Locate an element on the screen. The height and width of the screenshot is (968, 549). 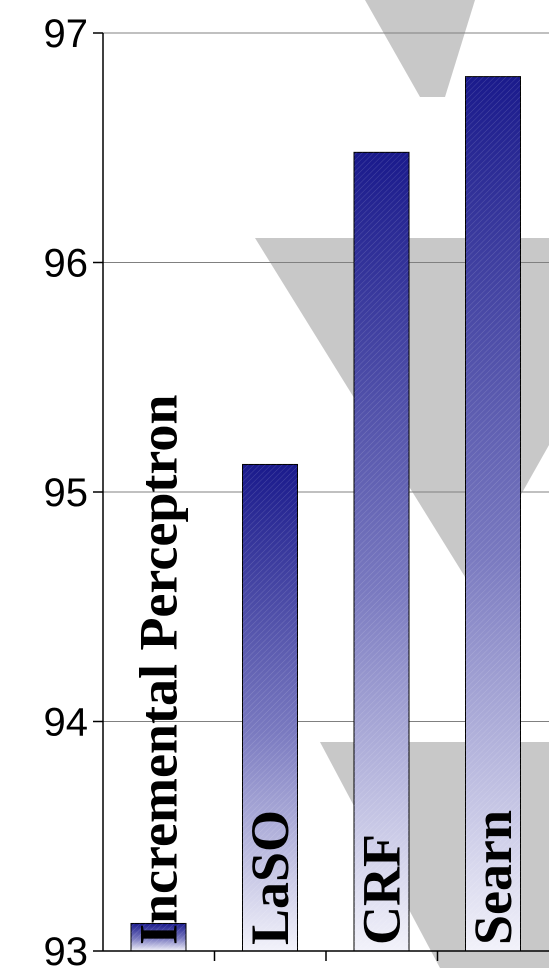
y-tick-label: 93 is located at coordinates (66, 949).